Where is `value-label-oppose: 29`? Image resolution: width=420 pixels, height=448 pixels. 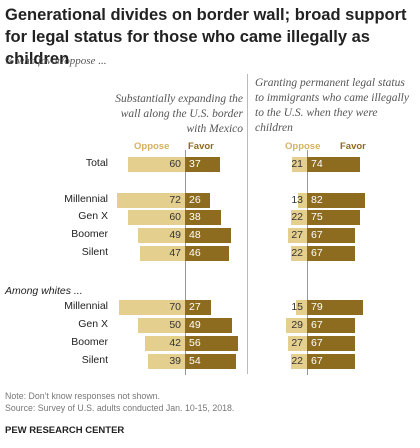
value-label-oppose: 29 is located at coordinates (297, 325).